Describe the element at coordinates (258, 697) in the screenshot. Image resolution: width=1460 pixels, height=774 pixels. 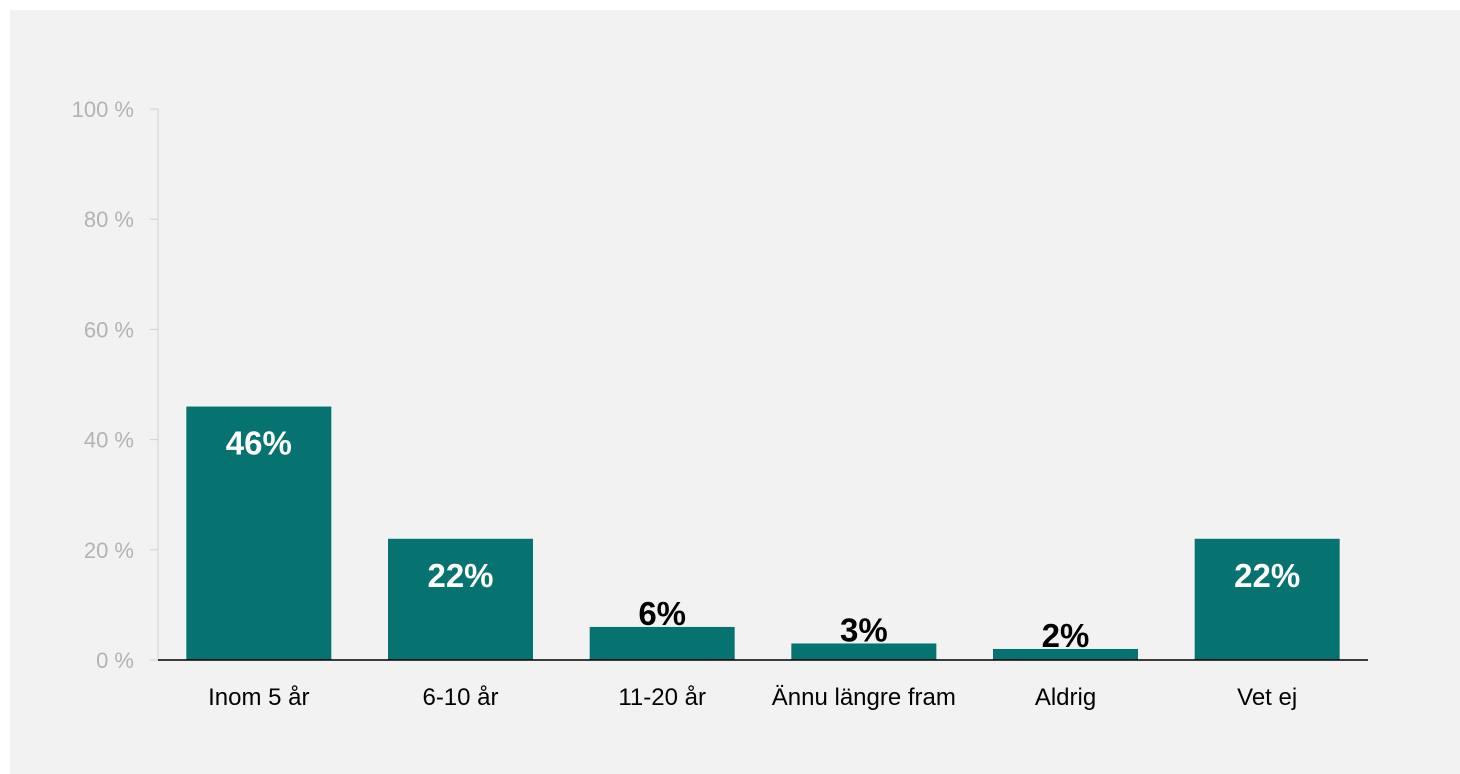
I see `x-tick-label: Inom 5 år` at that location.